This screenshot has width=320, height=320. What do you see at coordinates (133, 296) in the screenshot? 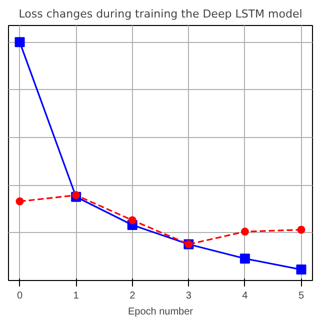
I see `x-tick-label: 2` at bounding box center [133, 296].